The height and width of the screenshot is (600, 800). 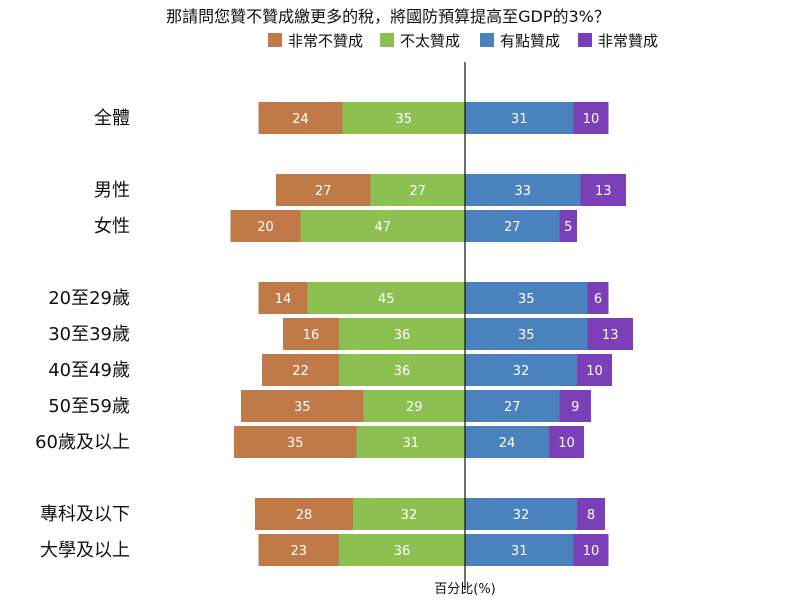 I want to click on data-label: 23, so click(x=298, y=551).